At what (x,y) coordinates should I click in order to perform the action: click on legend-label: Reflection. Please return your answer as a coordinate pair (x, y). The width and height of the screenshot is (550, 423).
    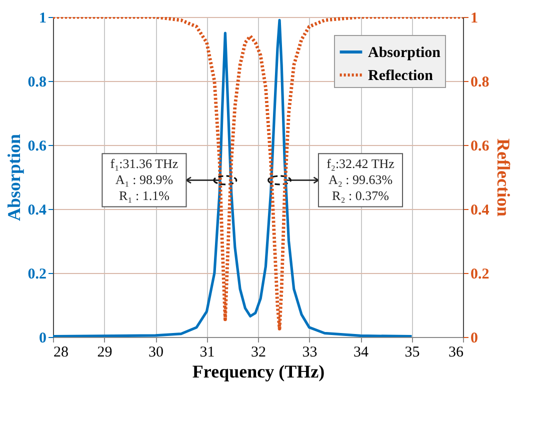
    Looking at the image, I should click on (401, 76).